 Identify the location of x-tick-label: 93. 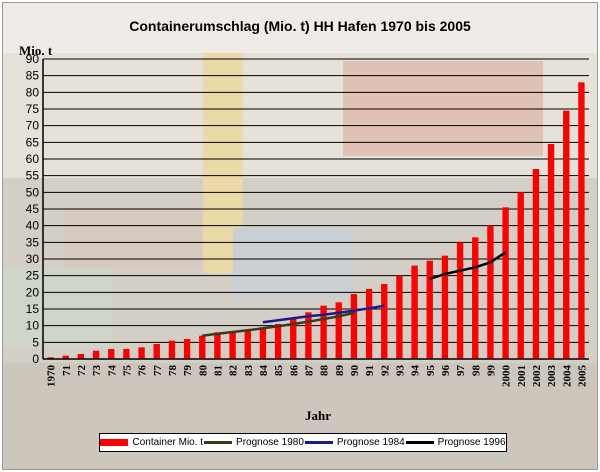
(400, 371).